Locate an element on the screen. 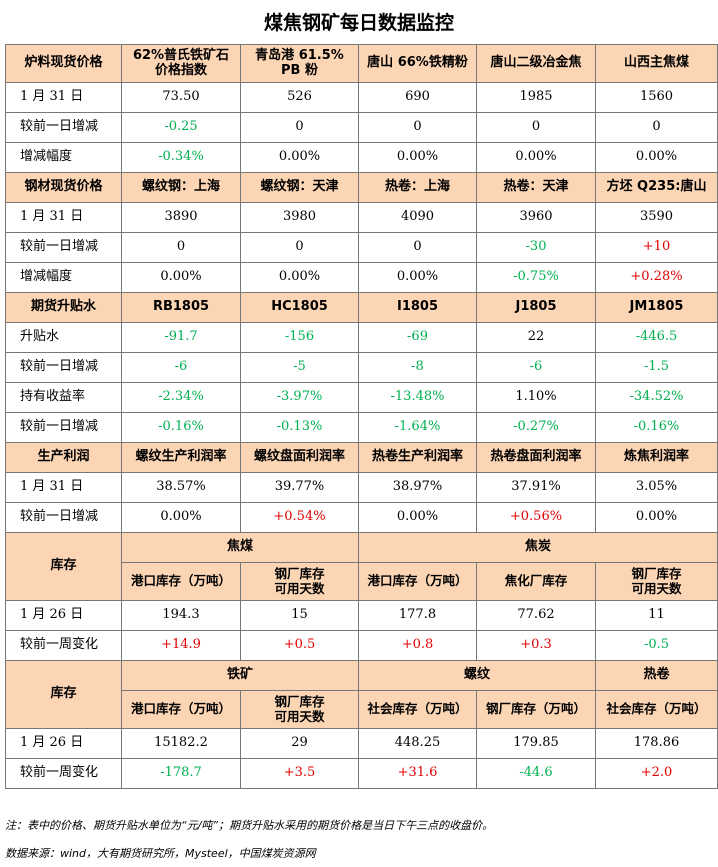 This screenshot has width=718, height=867. value-cell: 22 is located at coordinates (536, 337).